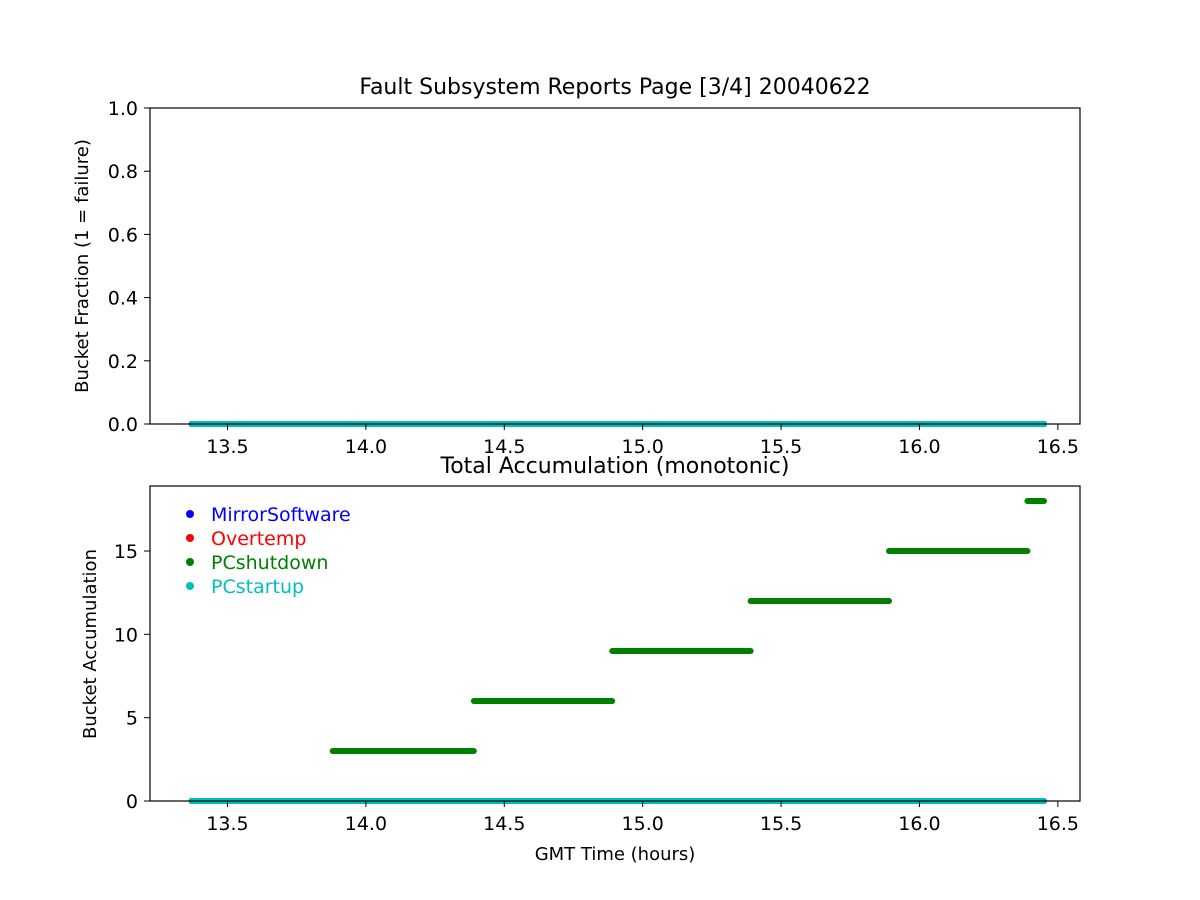  What do you see at coordinates (643, 824) in the screenshot?
I see `accumulation-x-tick-label-3: 15.0` at bounding box center [643, 824].